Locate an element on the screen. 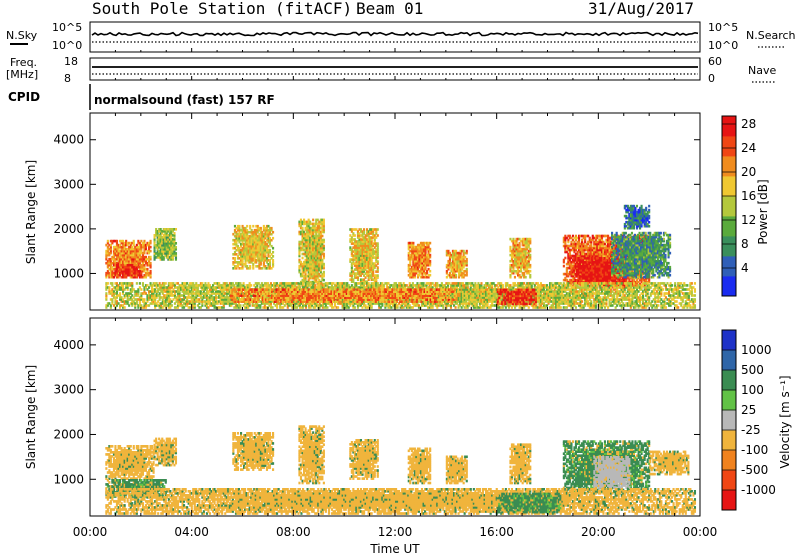 Image resolution: width=800 pixels, height=554 pixels. nsearch-bottom-tick: 10^0 is located at coordinates (723, 45).